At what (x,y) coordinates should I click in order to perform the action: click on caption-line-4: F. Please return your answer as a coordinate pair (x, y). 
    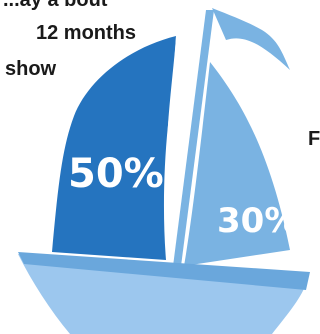
    Looking at the image, I should click on (314, 139).